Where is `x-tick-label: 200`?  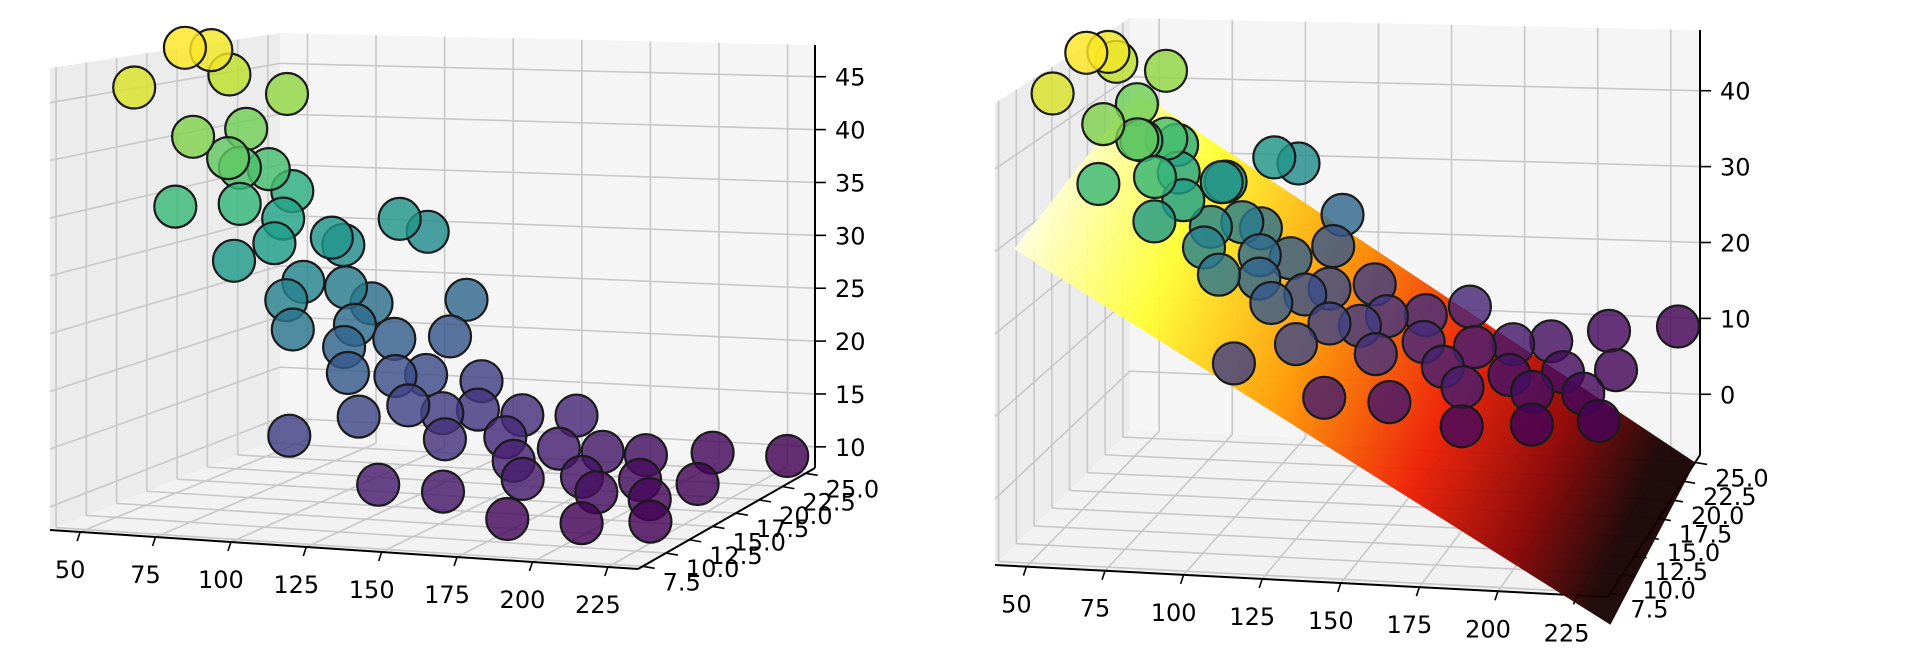
x-tick-label: 200 is located at coordinates (523, 600).